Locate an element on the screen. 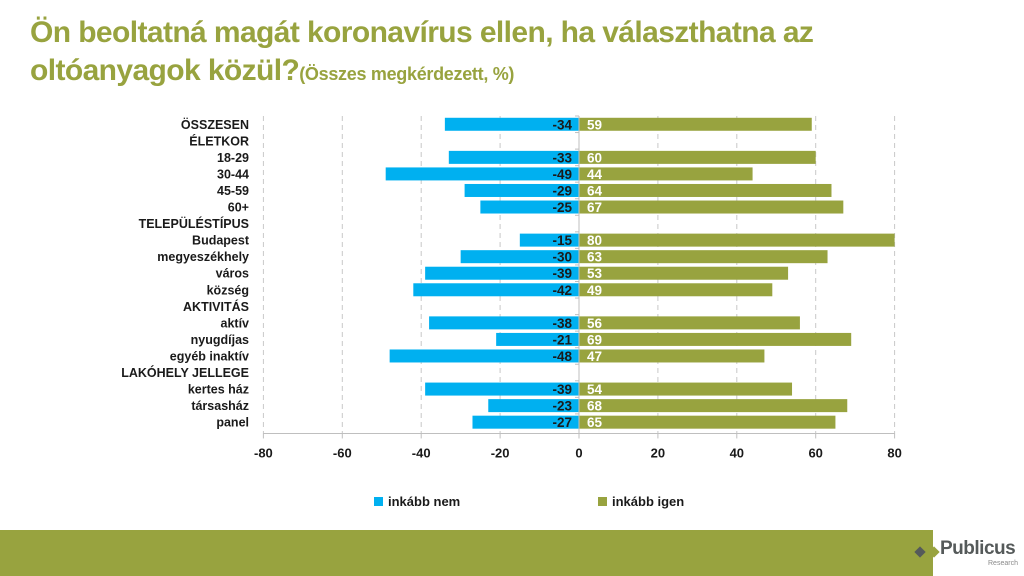 The width and height of the screenshot is (1024, 576). logo-name: Publicus is located at coordinates (978, 548).